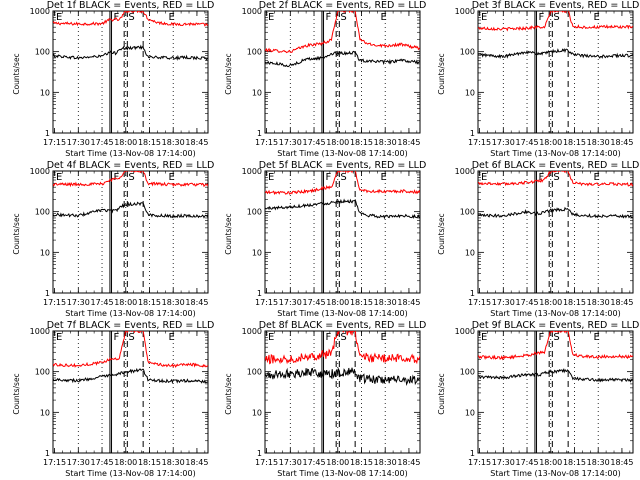 The width and height of the screenshot is (640, 480). I want to click on panel-title: Det 4f BLACK = Events, RED = LLD, so click(131, 165).